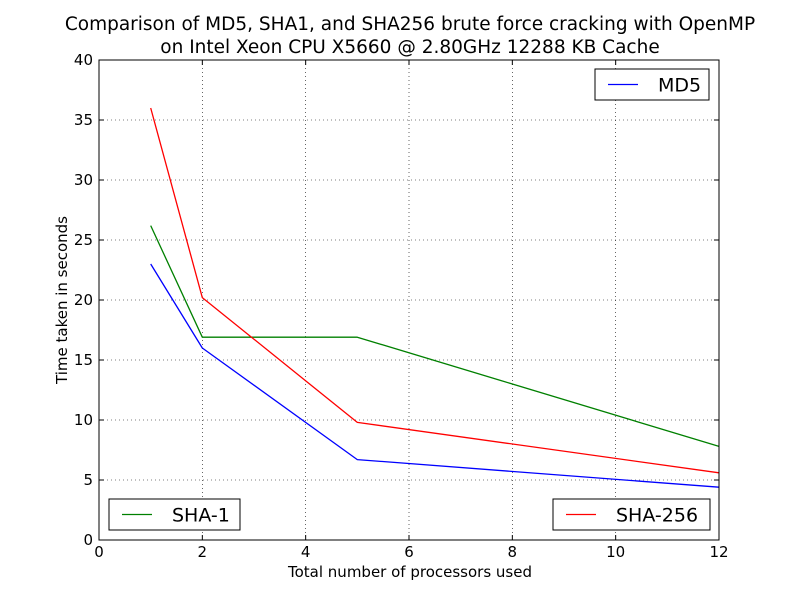  What do you see at coordinates (88, 480) in the screenshot?
I see `y-tick-label: 5` at bounding box center [88, 480].